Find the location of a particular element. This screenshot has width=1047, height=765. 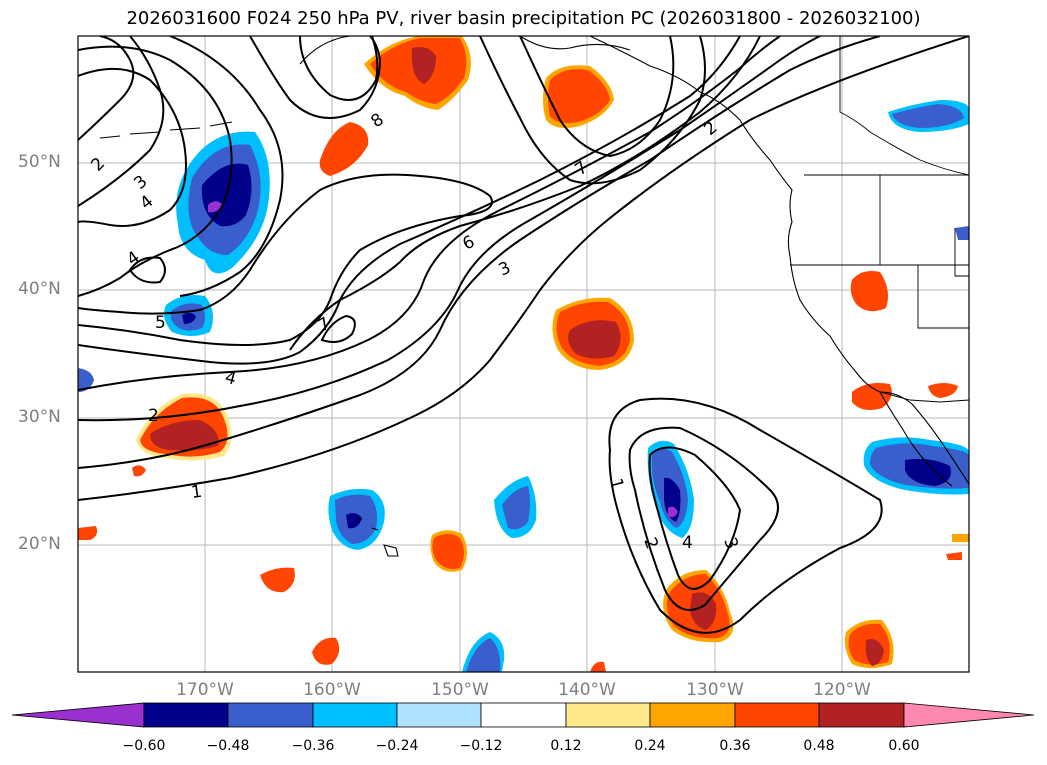

colorbar-tick-8: 0.36 is located at coordinates (735, 746).